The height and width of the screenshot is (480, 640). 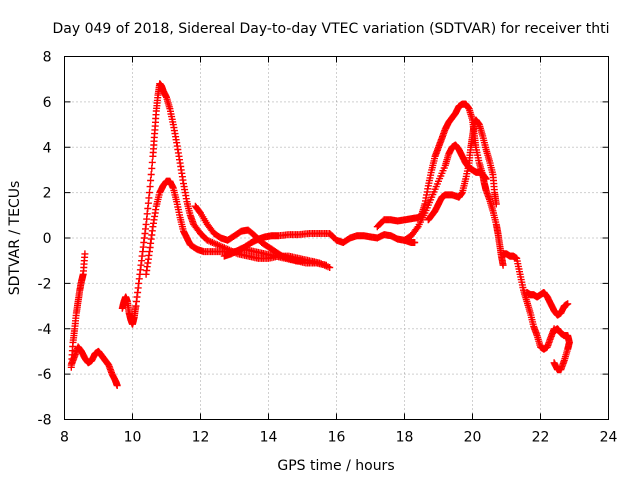 I want to click on x-tick-label: 22, so click(x=541, y=438).